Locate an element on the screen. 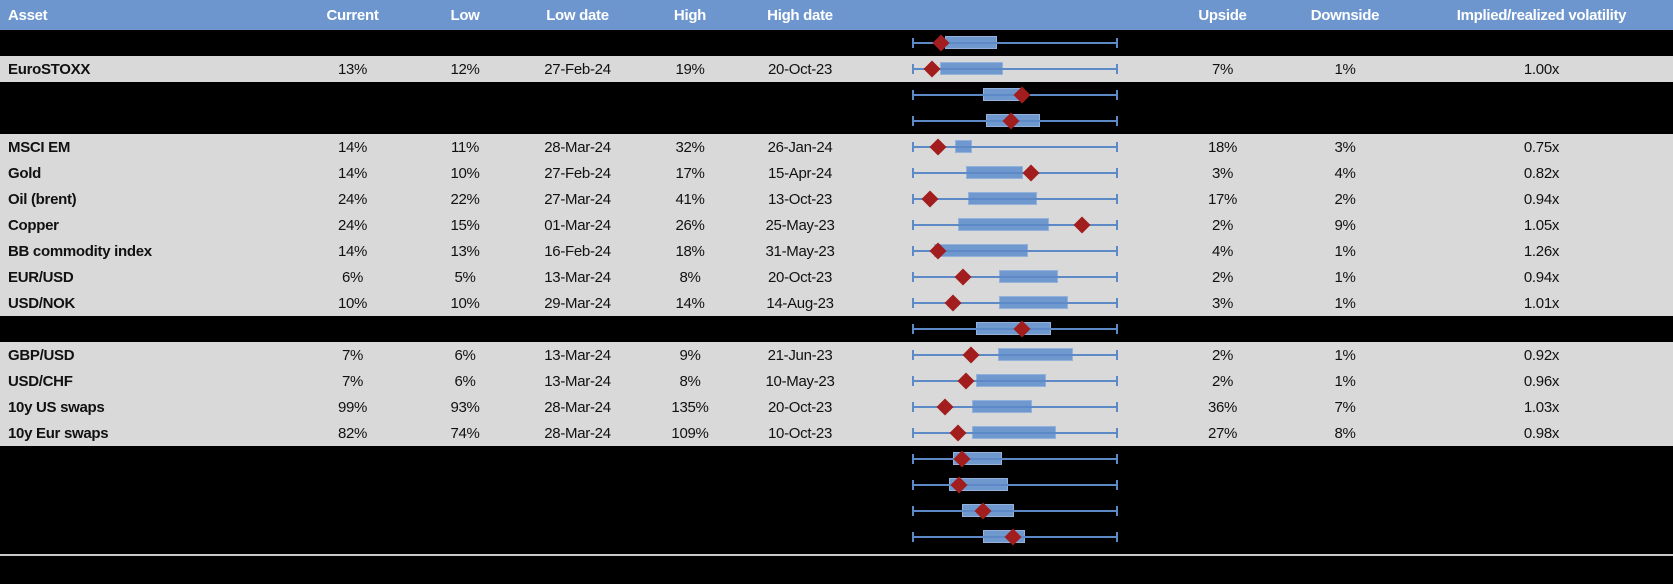 The width and height of the screenshot is (1673, 584). asset-row: Gold 14% 10% 27-Feb-24 17% 15-Apr-24 3% 4% 0.82x is located at coordinates (836, 173).